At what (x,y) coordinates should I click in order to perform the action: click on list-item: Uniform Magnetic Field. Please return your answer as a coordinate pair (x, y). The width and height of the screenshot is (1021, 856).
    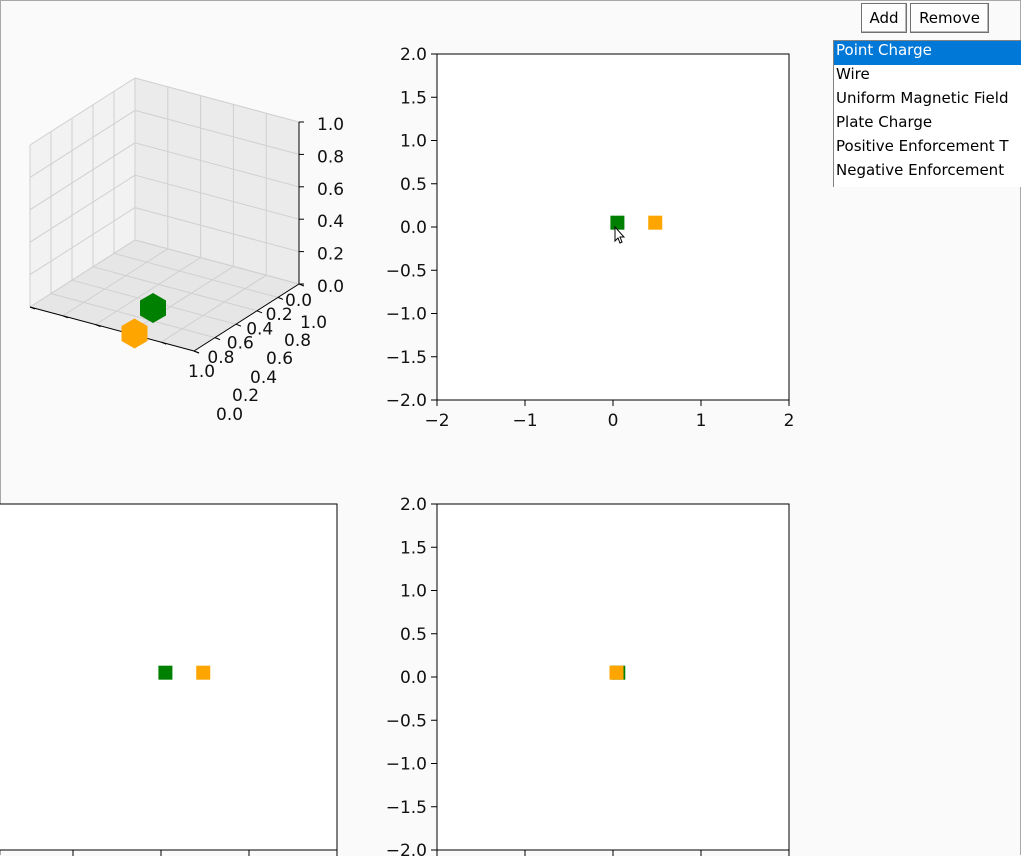
    Looking at the image, I should click on (922, 98).